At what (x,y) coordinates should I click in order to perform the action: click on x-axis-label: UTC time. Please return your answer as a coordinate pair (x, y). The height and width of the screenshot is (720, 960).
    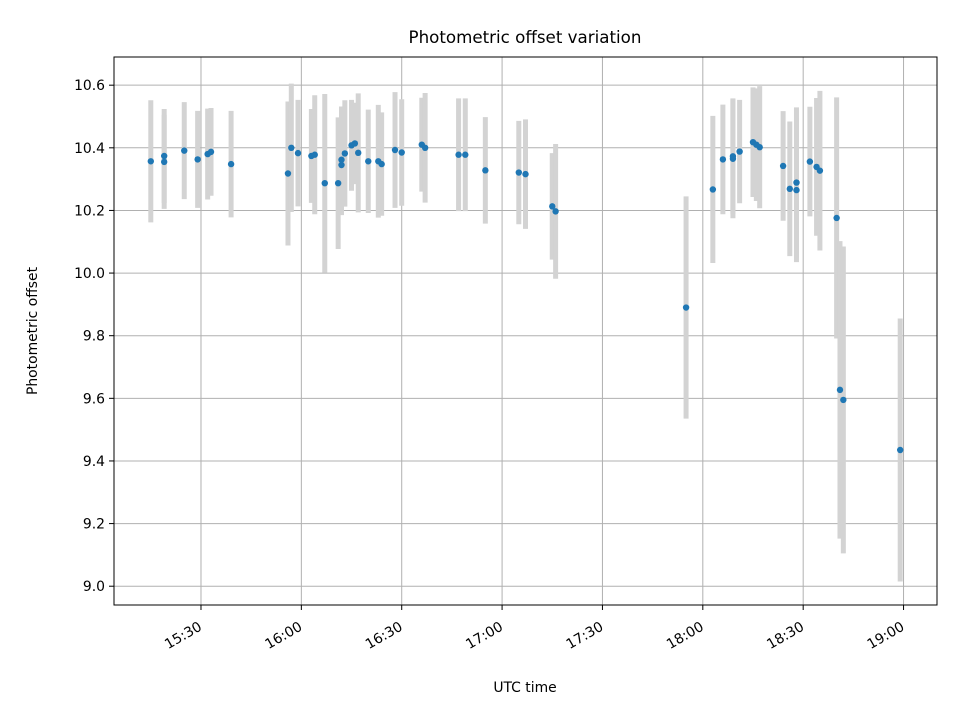
    Looking at the image, I should click on (524, 688).